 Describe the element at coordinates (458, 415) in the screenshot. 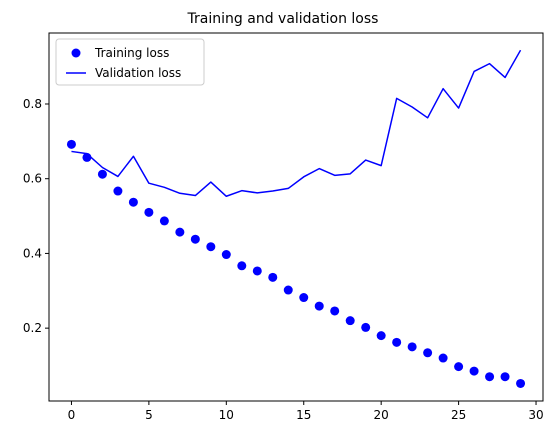

I see `x-tick-label: 25` at that location.